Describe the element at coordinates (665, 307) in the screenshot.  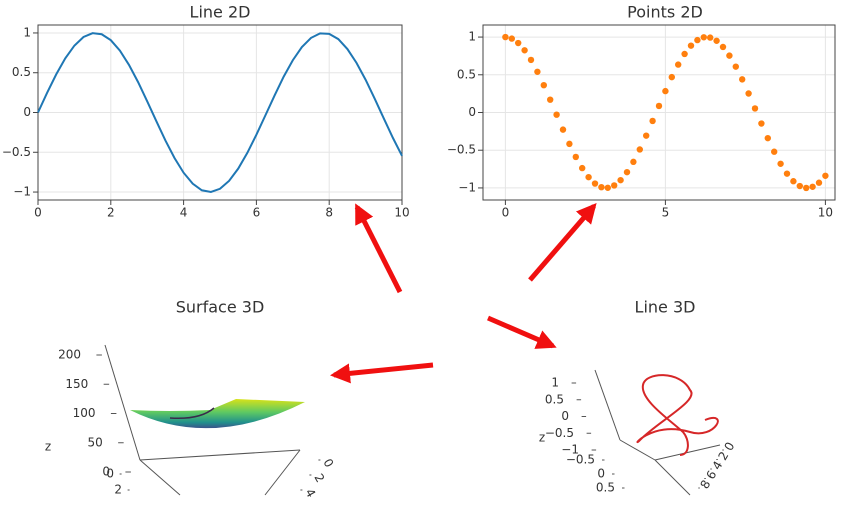
I see `chart-title: Line 3D` at that location.